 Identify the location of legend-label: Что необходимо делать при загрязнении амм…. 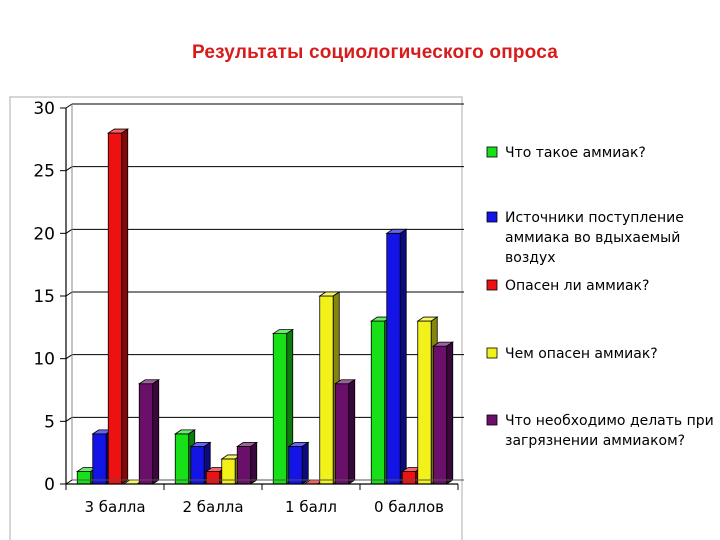
(609, 431).